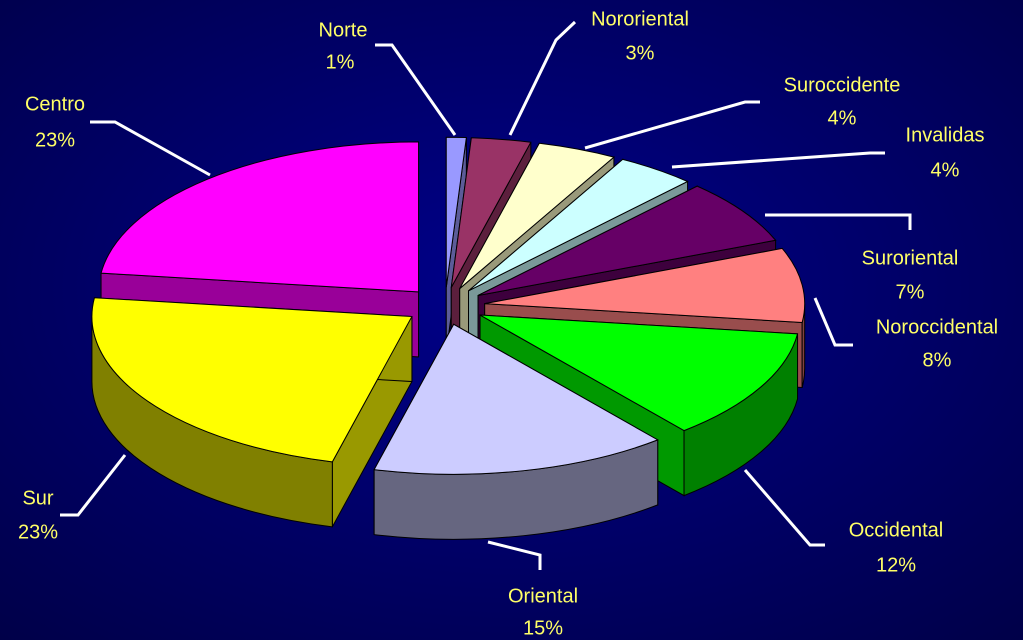 The height and width of the screenshot is (640, 1023). I want to click on value-label: 3%, so click(640, 53).